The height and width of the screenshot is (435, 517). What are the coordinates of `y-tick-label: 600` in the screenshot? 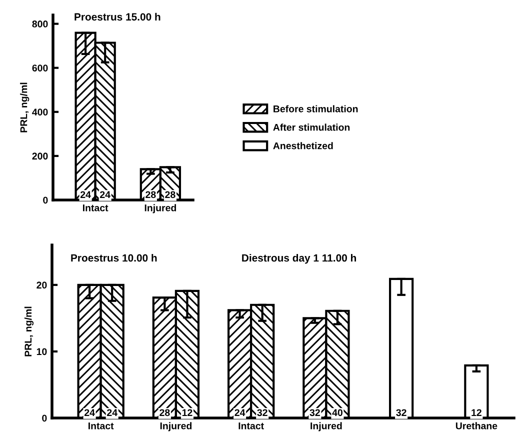 It's located at (40, 68).